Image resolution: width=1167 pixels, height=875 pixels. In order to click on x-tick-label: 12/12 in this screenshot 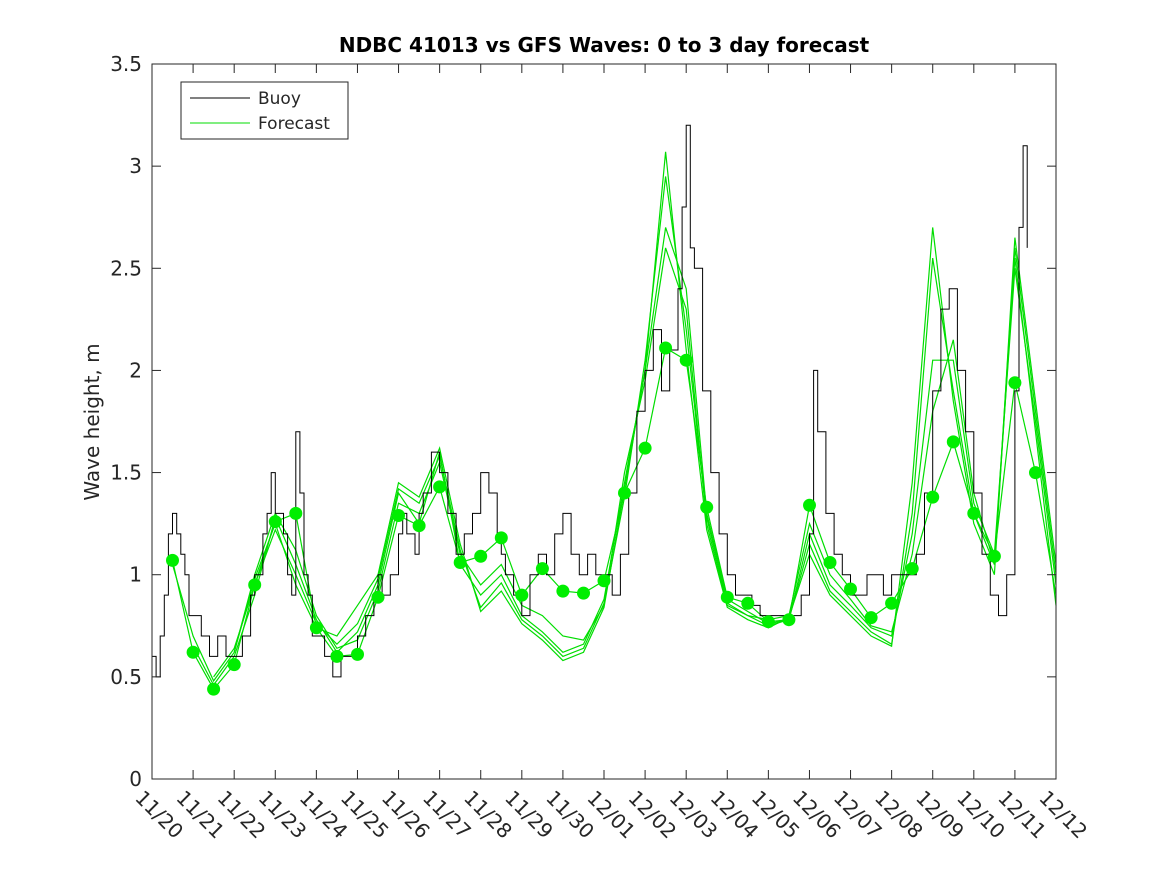, I will do `click(1063, 815)`.